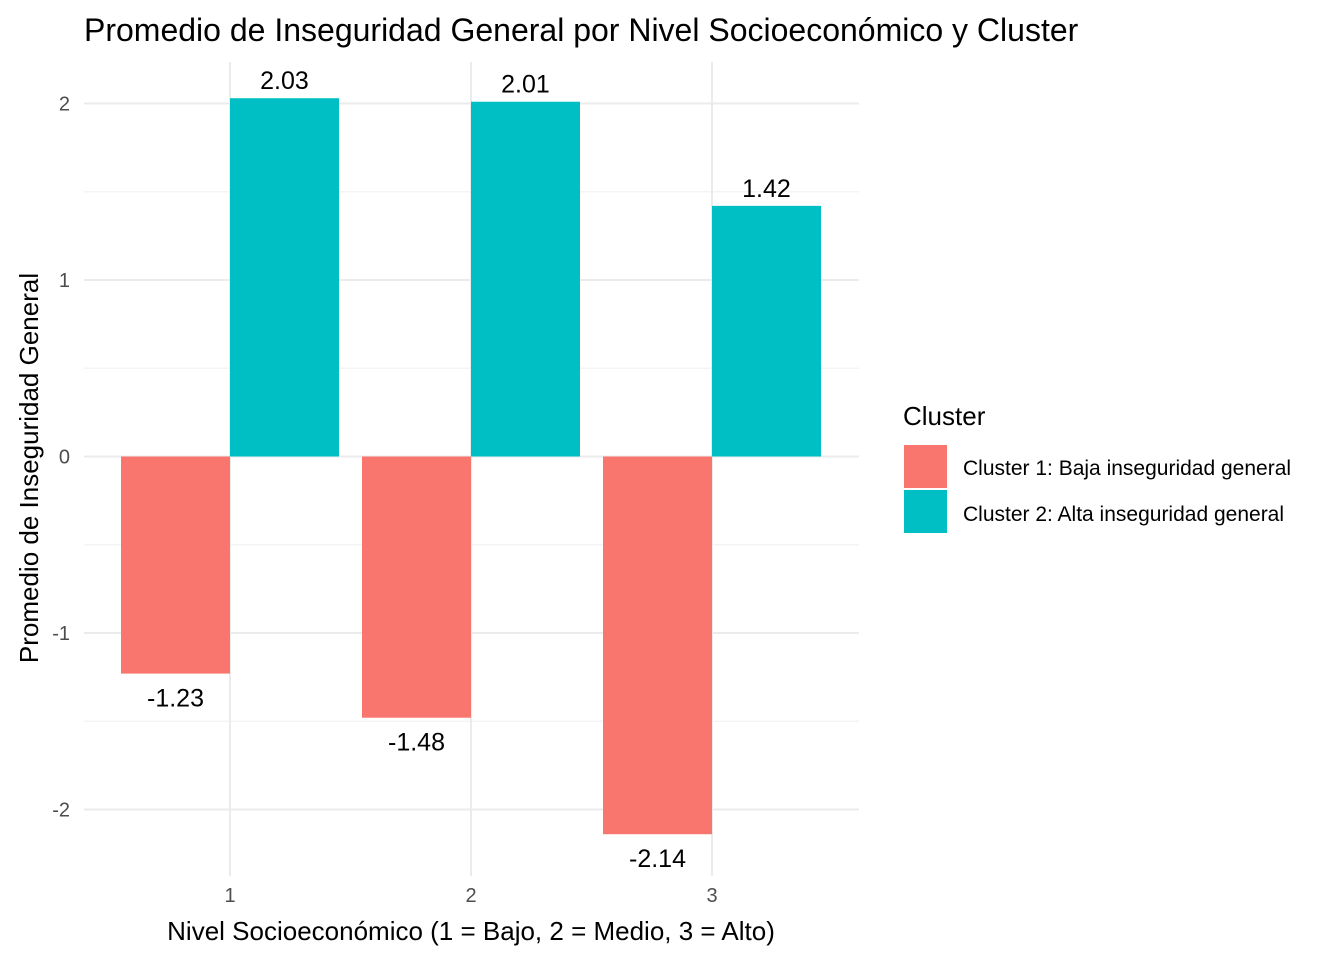 The width and height of the screenshot is (1344, 960). What do you see at coordinates (711, 896) in the screenshot?
I see `x-tick-label: 3` at bounding box center [711, 896].